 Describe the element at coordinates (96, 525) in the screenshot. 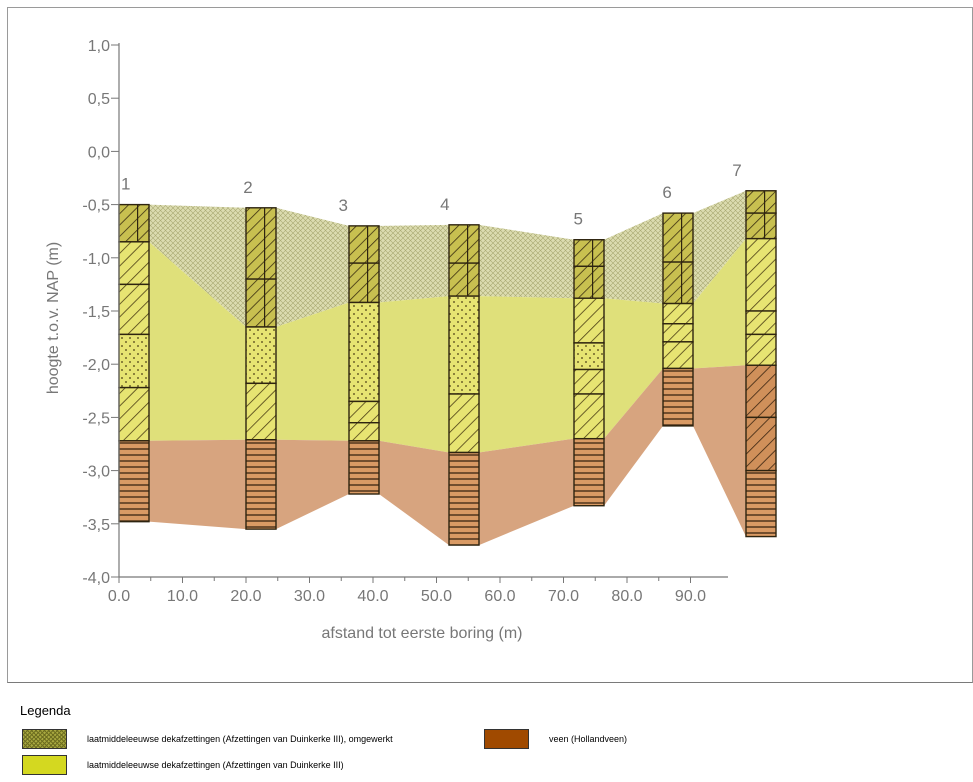

I see `y-tick-label: -3,5` at that location.